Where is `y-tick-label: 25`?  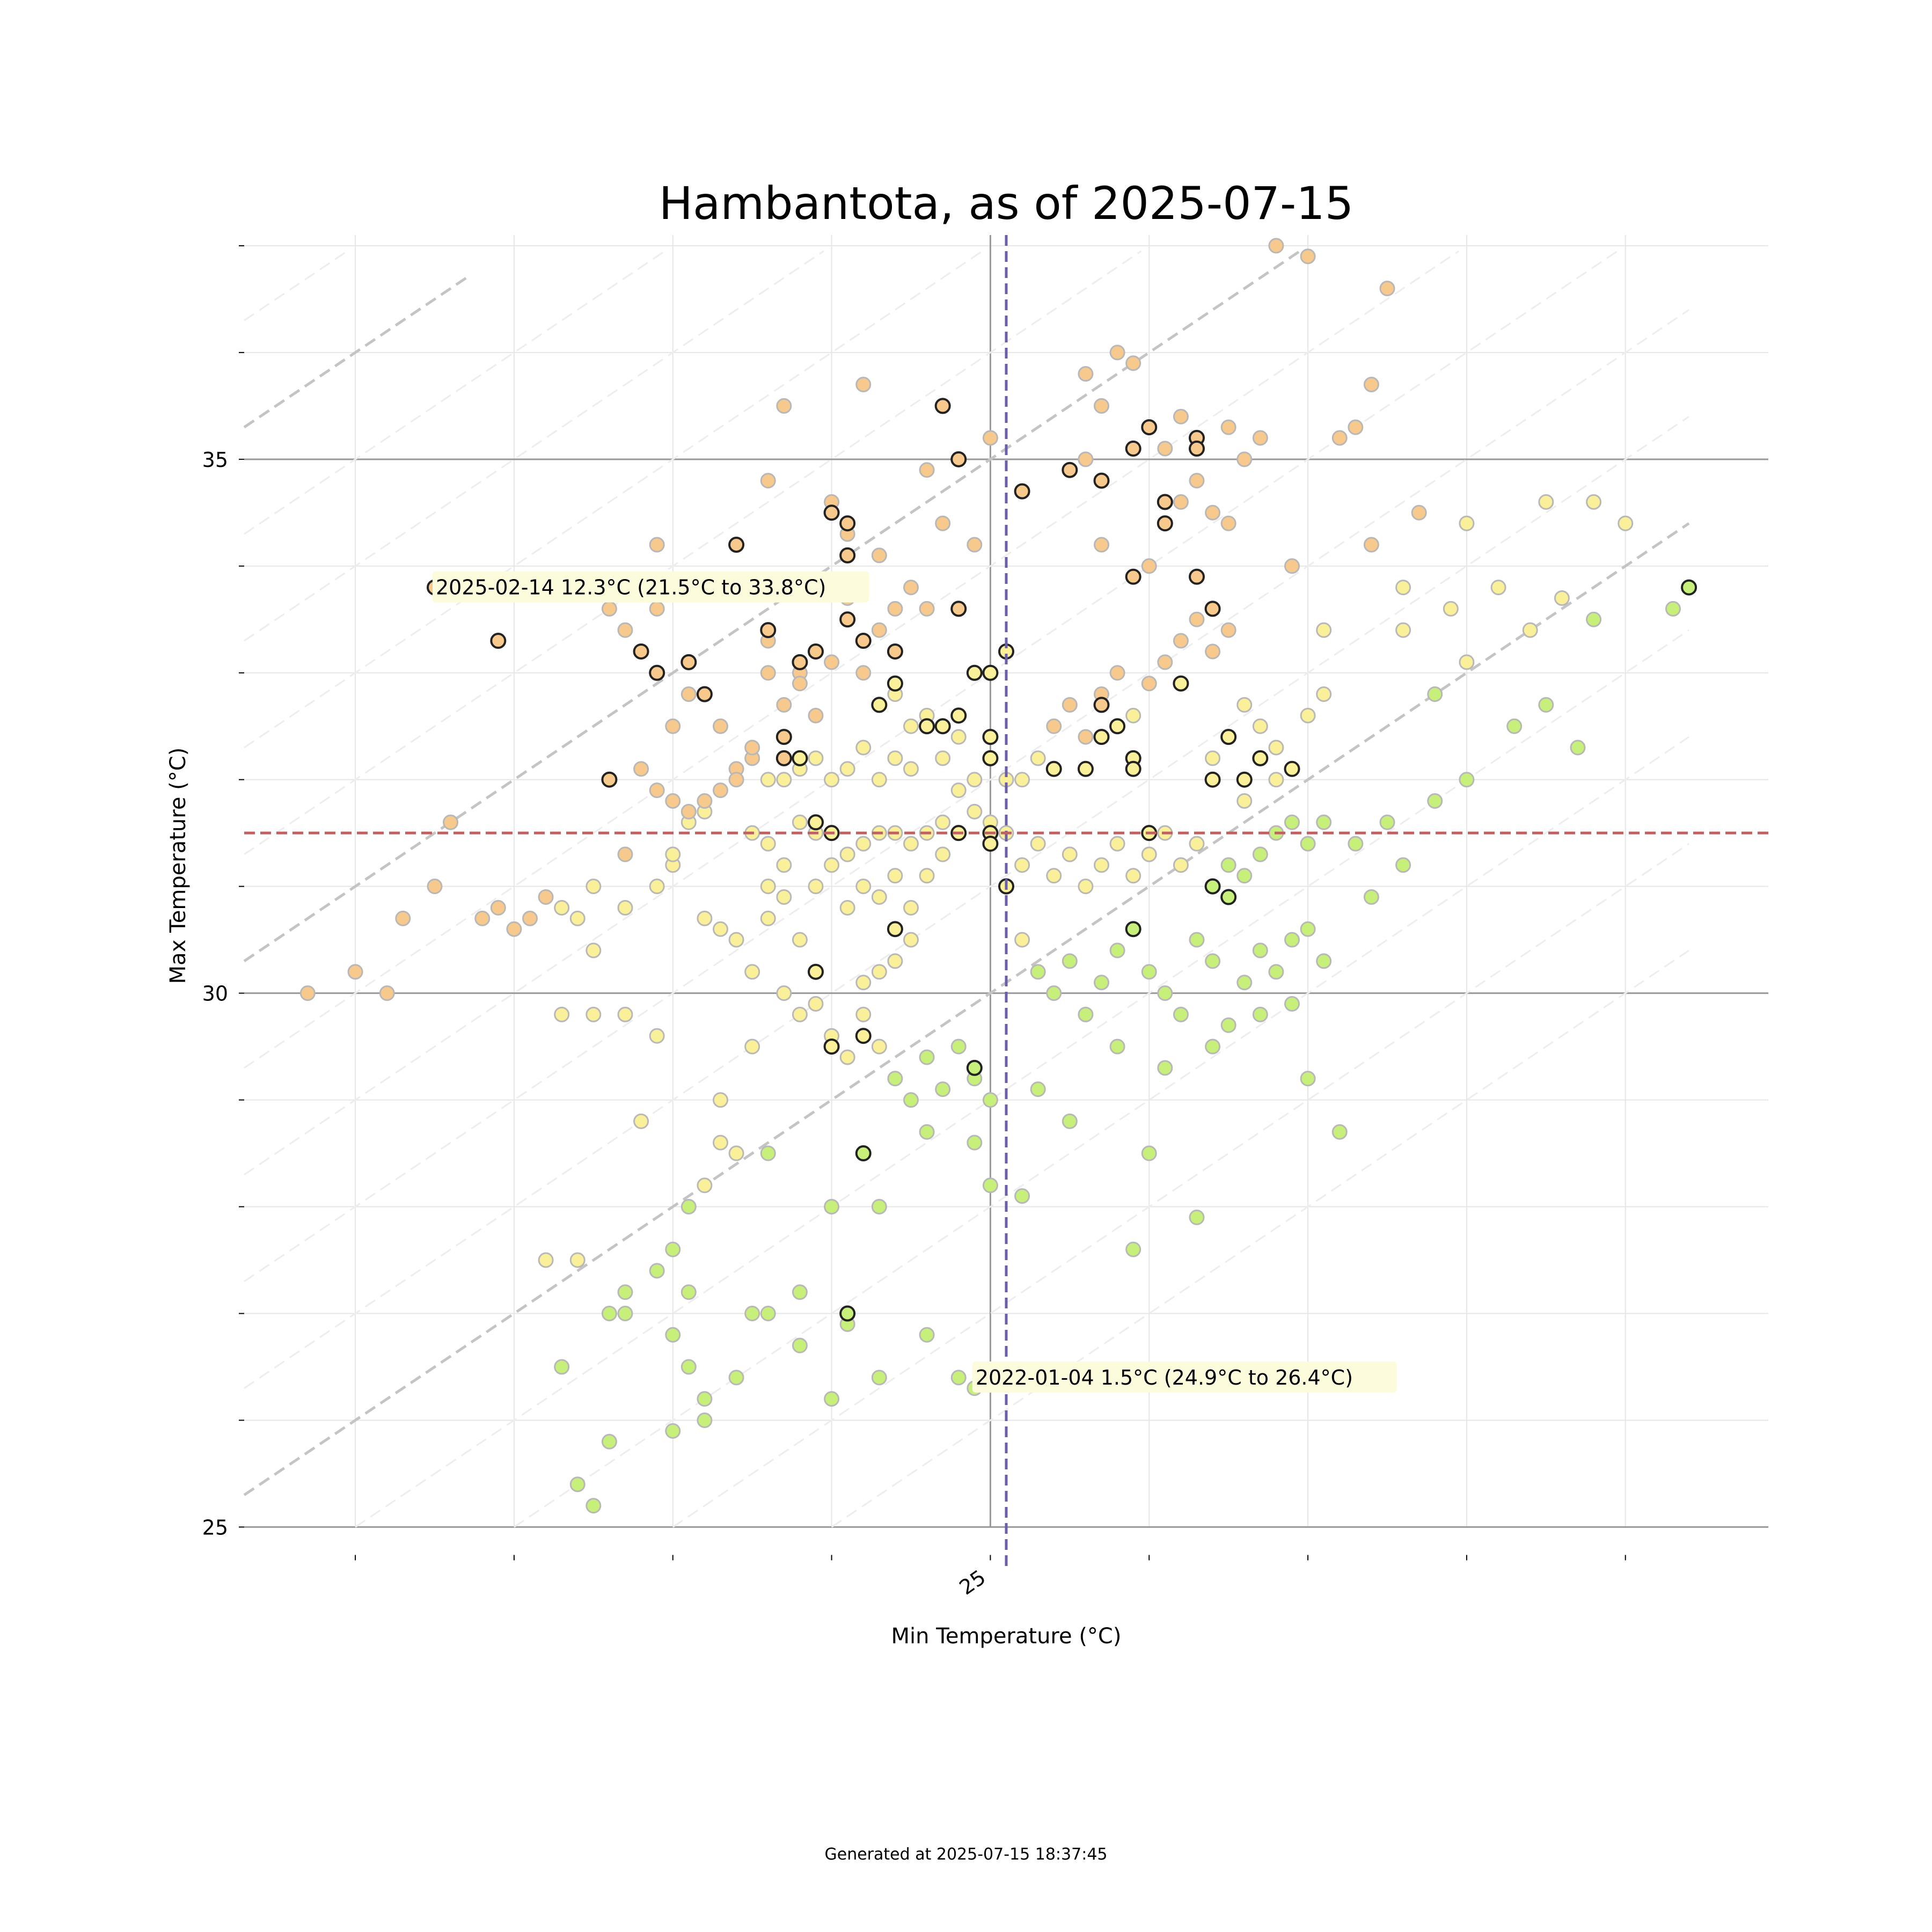
y-tick-label: 25 is located at coordinates (215, 1527).